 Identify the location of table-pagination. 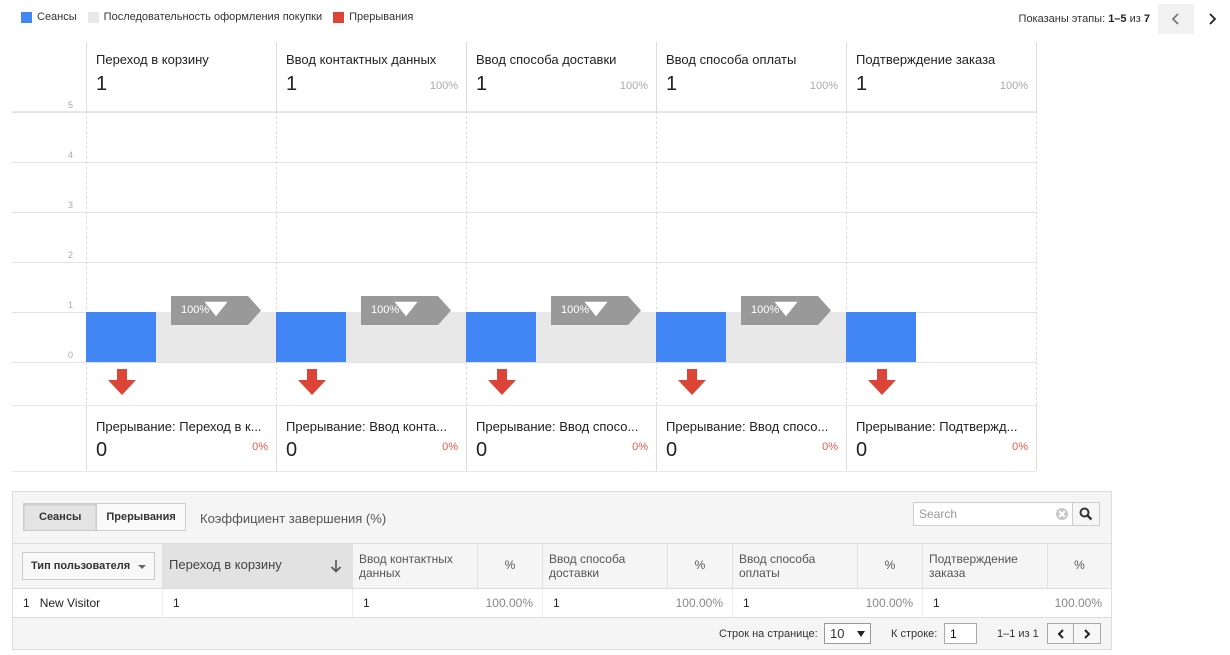
(1074, 633).